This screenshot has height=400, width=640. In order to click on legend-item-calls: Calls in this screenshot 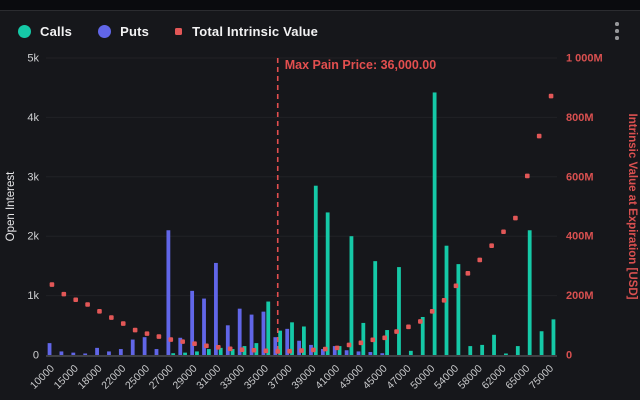, I will do `click(45, 31)`.